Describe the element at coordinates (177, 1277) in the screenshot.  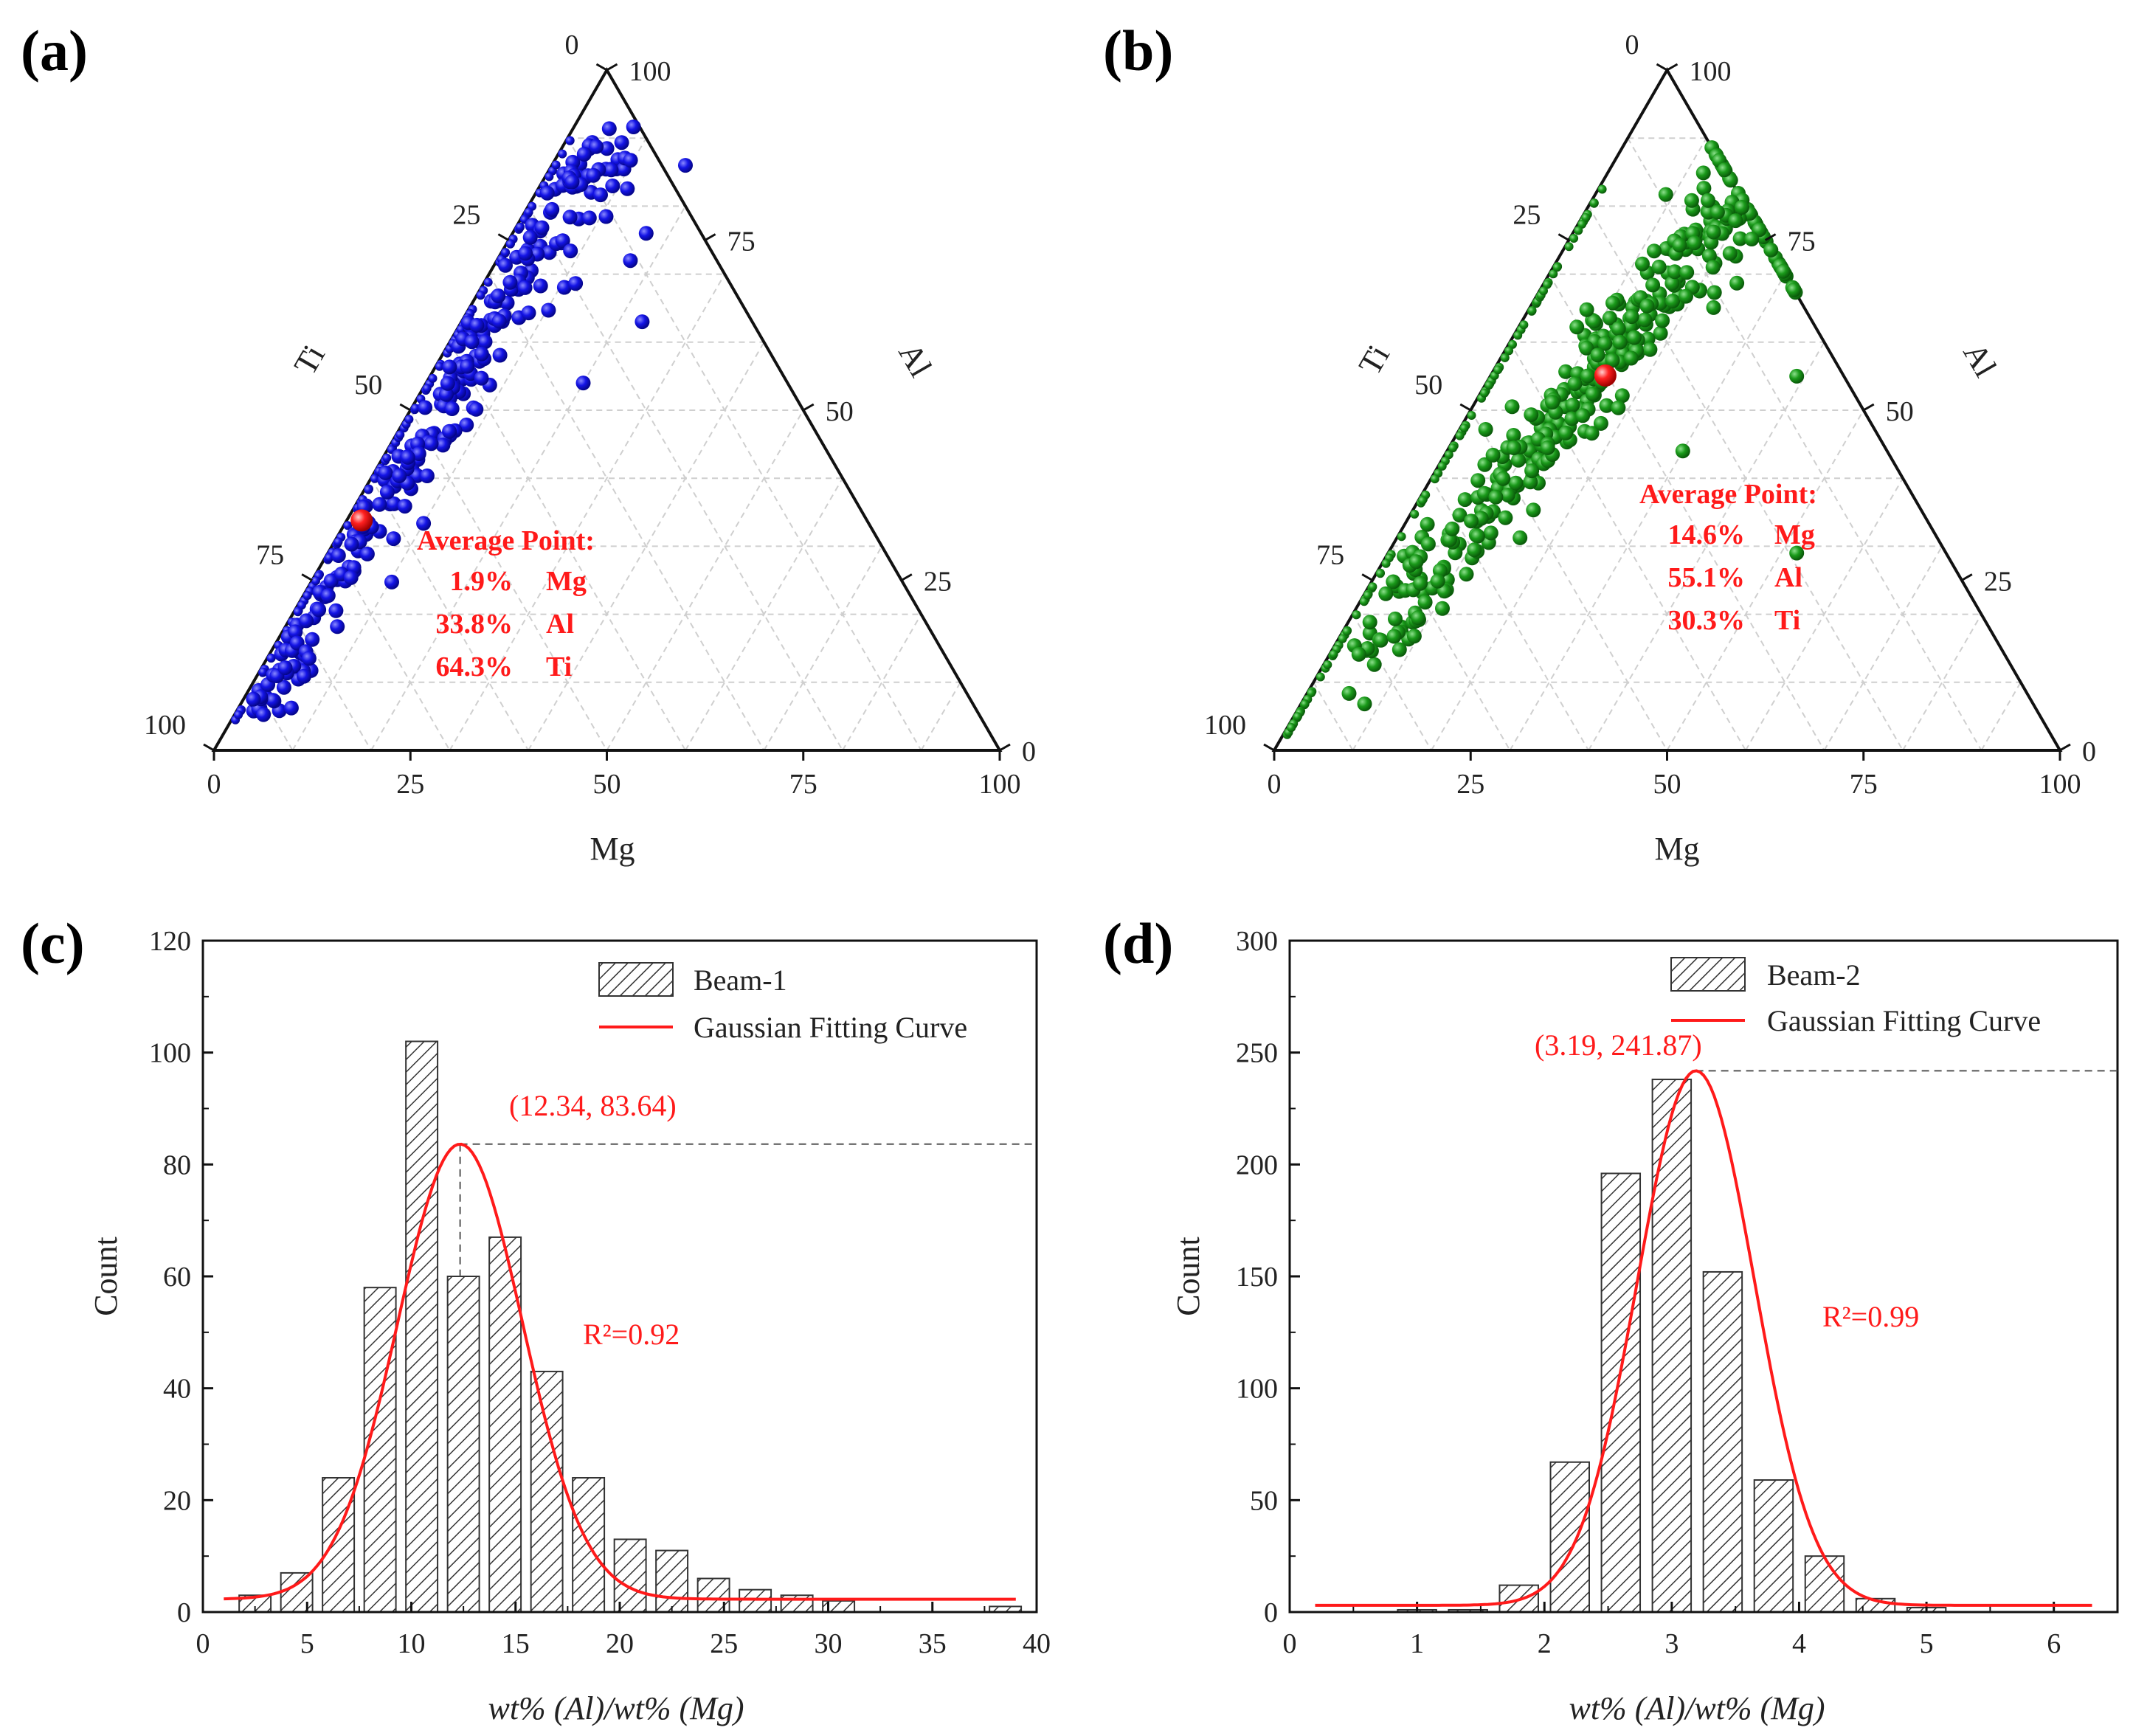
I see `y-tick-label: 60` at that location.